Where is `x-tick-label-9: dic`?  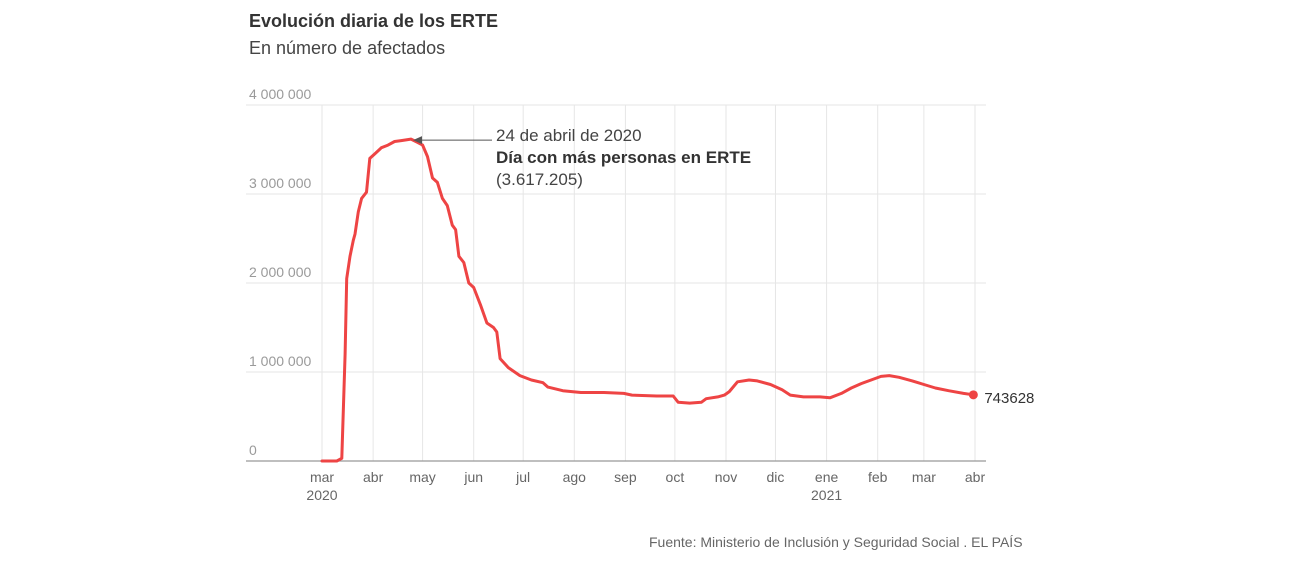 x-tick-label-9: dic is located at coordinates (776, 477).